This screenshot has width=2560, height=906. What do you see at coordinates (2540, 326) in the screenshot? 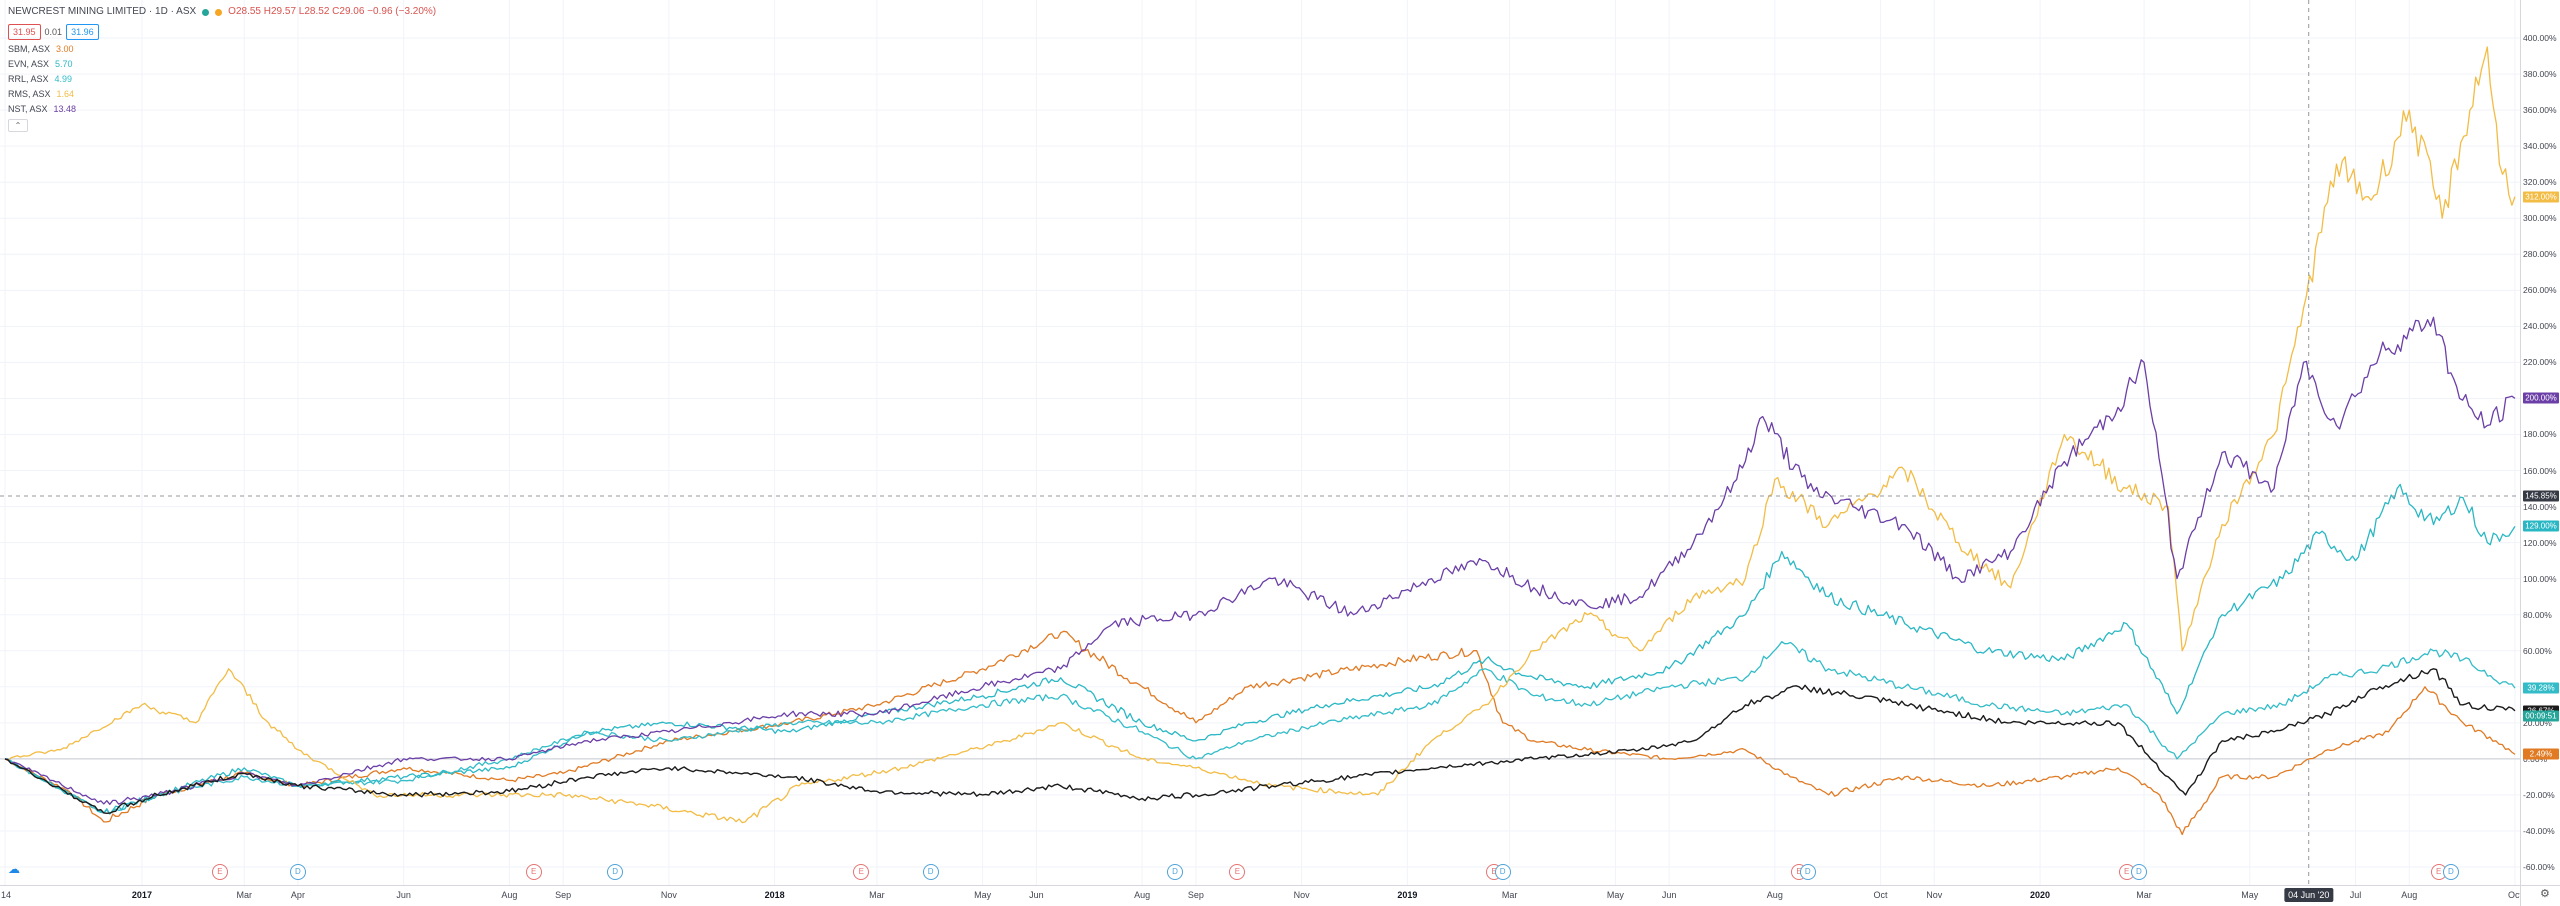
I see `price-tick-label: 240.00%` at bounding box center [2540, 326].